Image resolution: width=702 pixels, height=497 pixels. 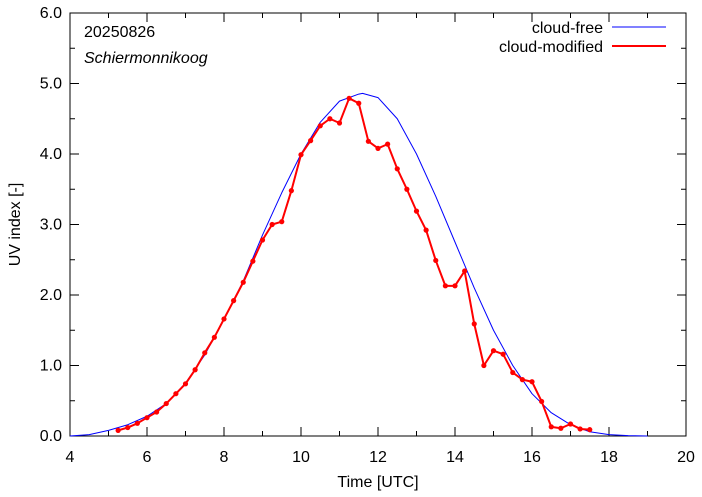 I want to click on y-tick-label: 5.0, so click(x=51, y=84).